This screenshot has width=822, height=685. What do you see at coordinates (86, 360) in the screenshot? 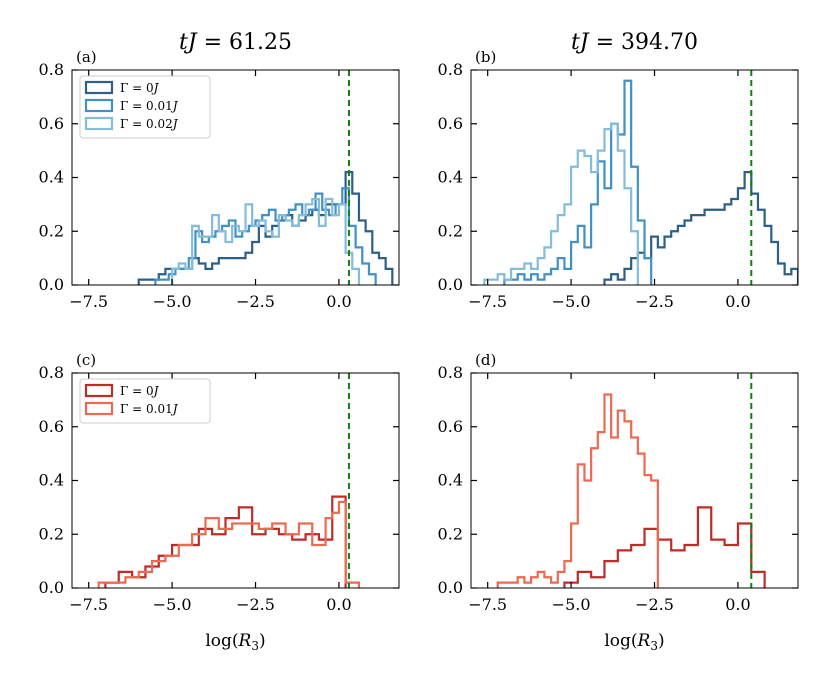
I see `panel-label: (c)` at bounding box center [86, 360].